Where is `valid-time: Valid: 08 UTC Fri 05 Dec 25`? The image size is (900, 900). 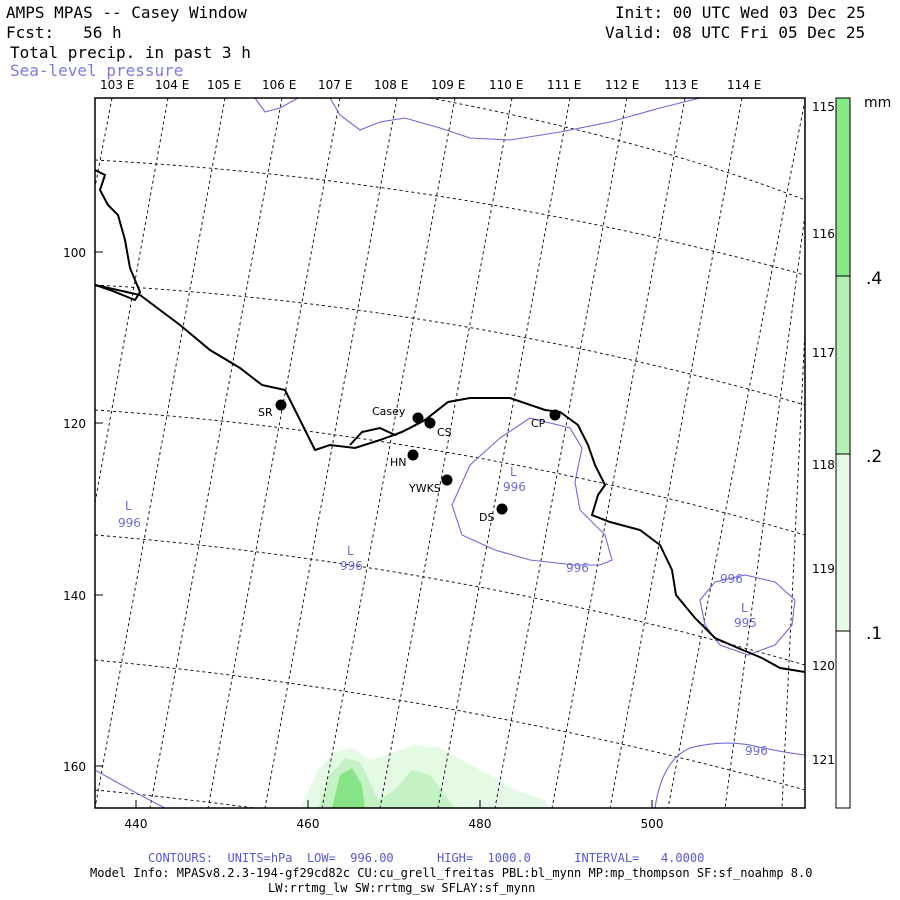 valid-time: Valid: 08 UTC Fri 05 Dec 25 is located at coordinates (735, 32).